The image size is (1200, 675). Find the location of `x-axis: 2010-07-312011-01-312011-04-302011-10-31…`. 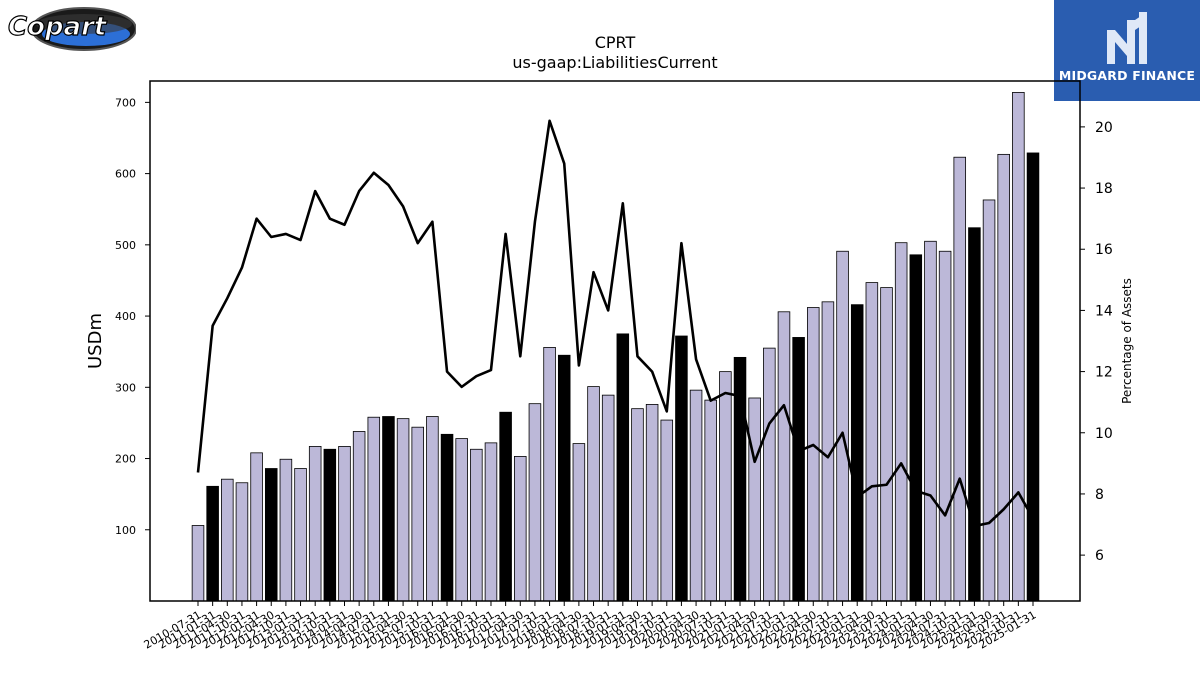

x-axis: 2010-07-312011-01-312011-04-302011-10-31… is located at coordinates (590, 626).